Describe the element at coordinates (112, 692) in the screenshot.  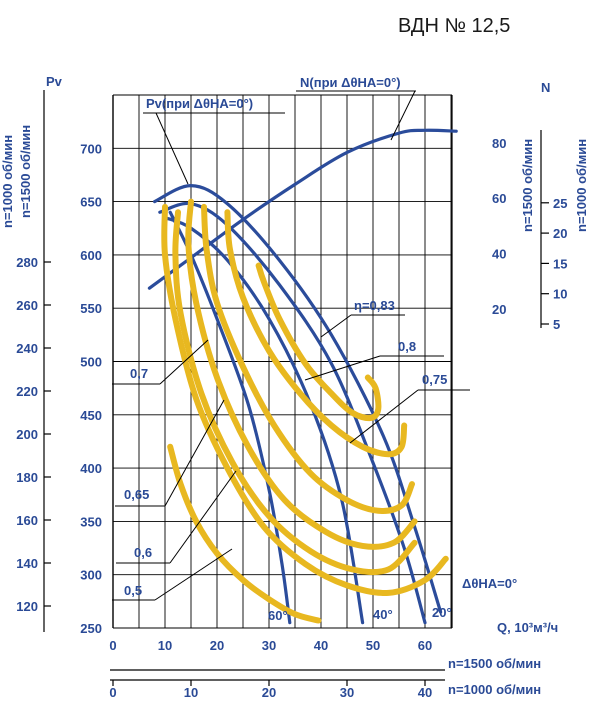
I see `x-scale-1000-tick-label: 0` at that location.